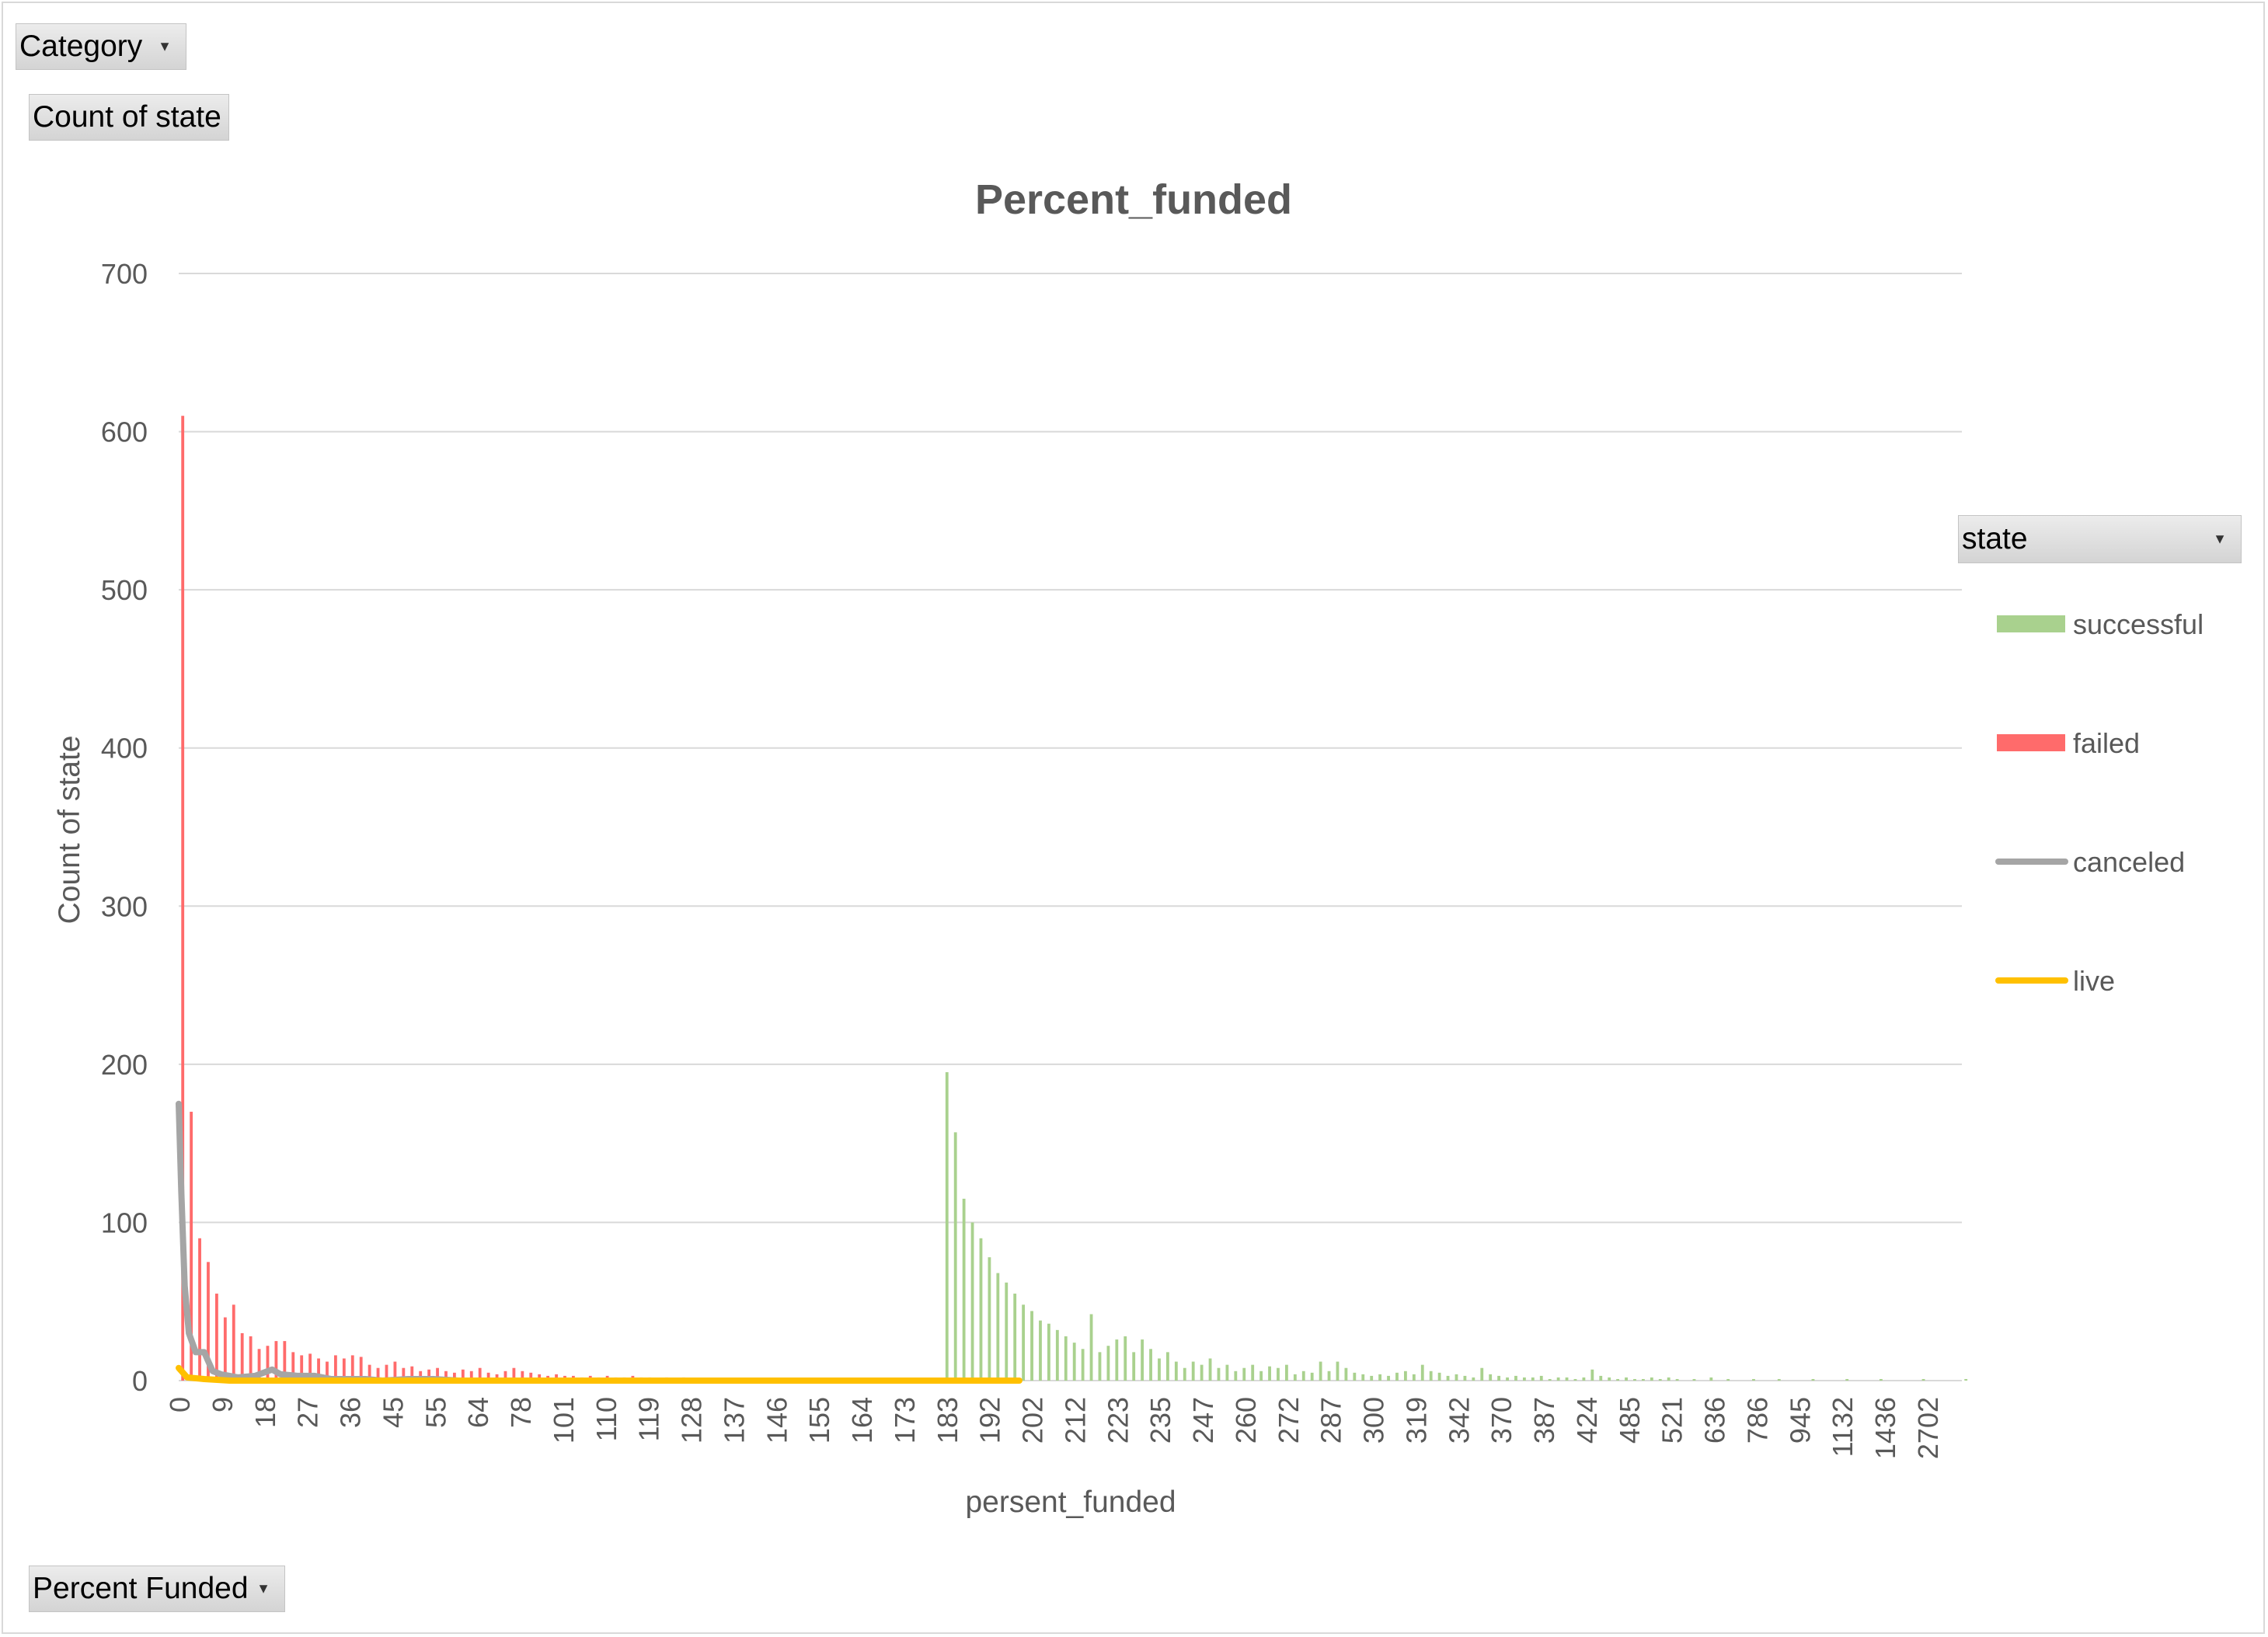 The image size is (2268, 1637). Describe the element at coordinates (2099, 802) in the screenshot. I see `legend: successful failed canceled live` at that location.